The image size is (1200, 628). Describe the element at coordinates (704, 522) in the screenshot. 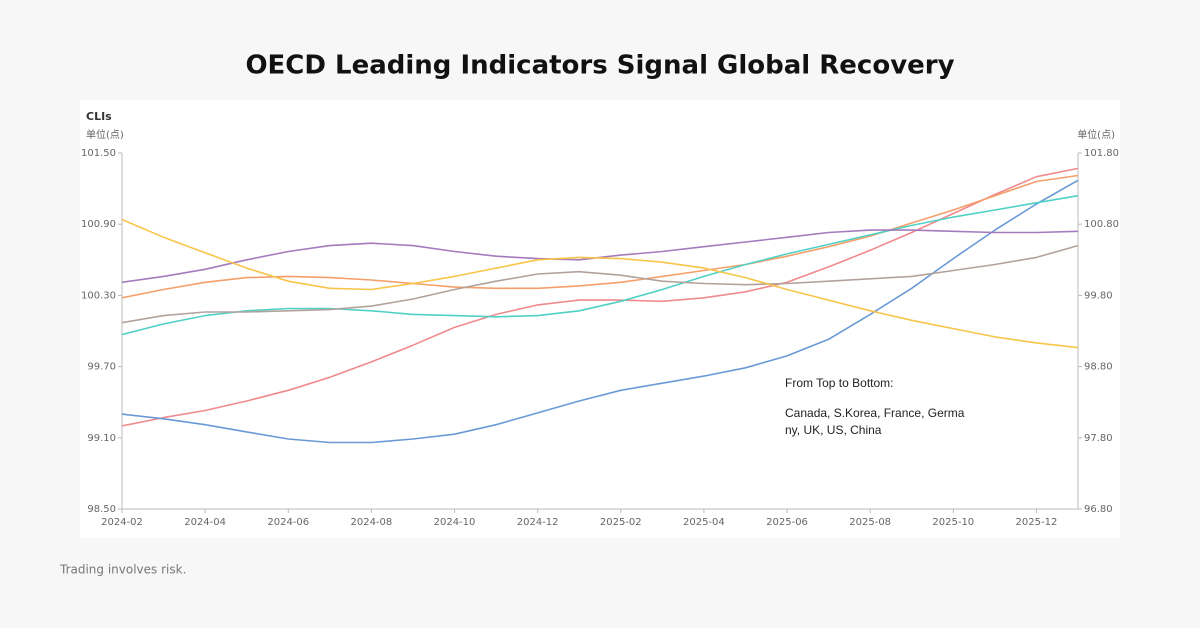

I see `x-tick-label: 2025-04` at that location.